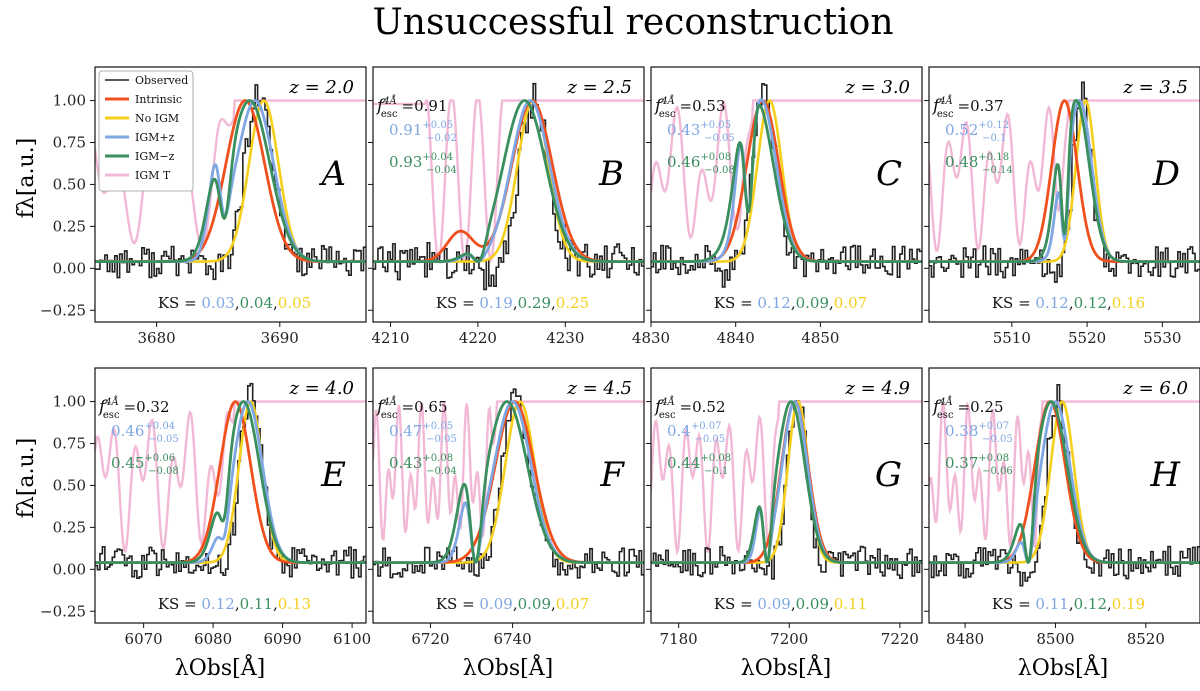 This screenshot has height=691, width=1200. Describe the element at coordinates (127, 463) in the screenshot. I see `estimate-value: 0.45` at that location.